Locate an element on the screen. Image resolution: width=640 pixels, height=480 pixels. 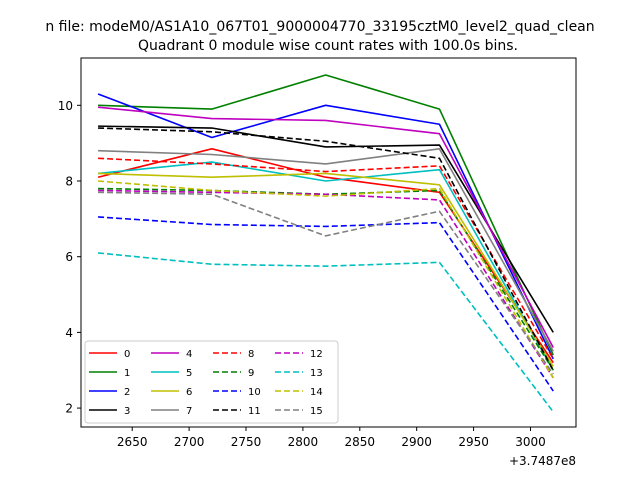
x-tick-label: 2800 is located at coordinates (303, 442).